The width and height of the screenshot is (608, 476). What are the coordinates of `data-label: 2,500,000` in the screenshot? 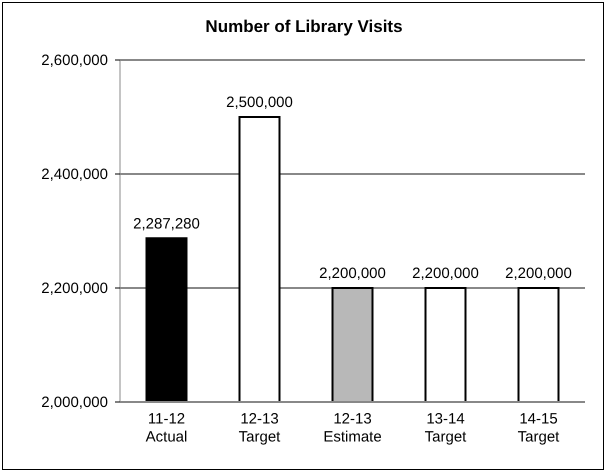 It's located at (259, 102).